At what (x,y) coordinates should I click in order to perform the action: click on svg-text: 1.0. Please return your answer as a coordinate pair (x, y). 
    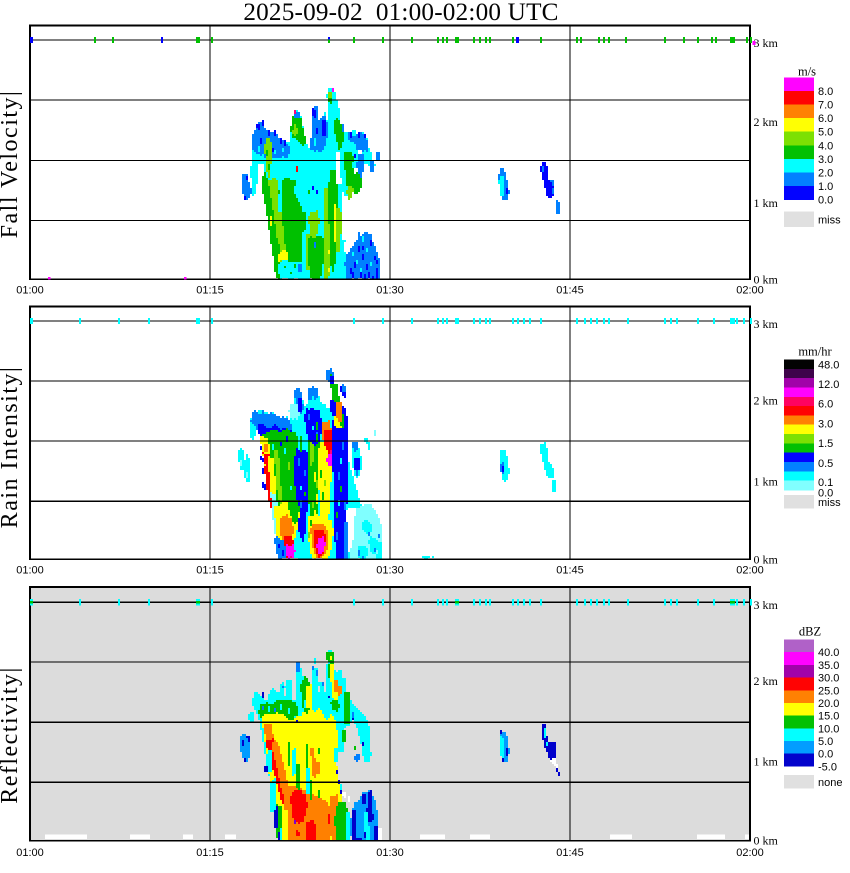
    Looking at the image, I should click on (825, 187).